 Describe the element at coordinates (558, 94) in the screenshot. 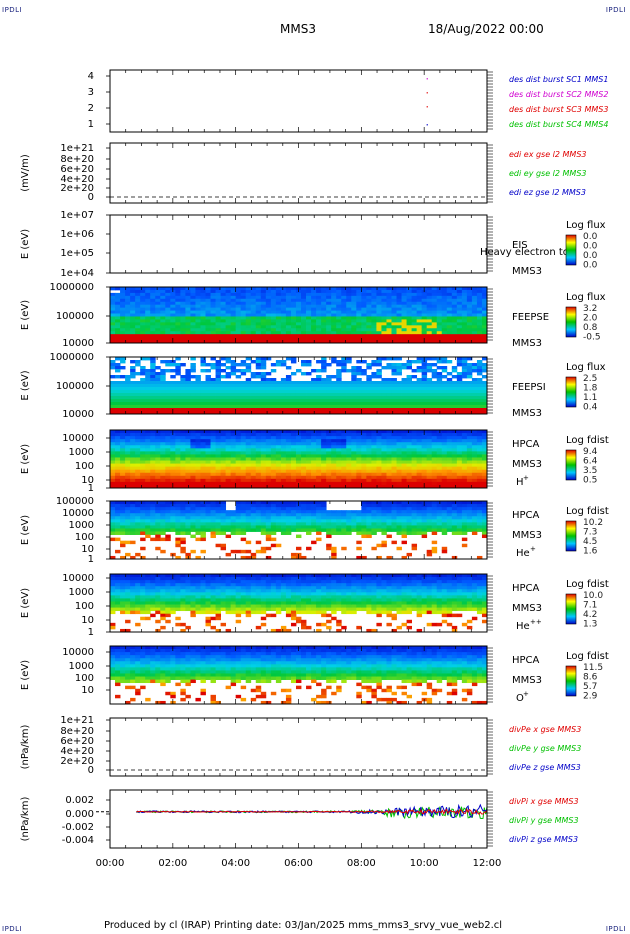

I see `legend-label: des dist burst SC2 MMS2` at that location.